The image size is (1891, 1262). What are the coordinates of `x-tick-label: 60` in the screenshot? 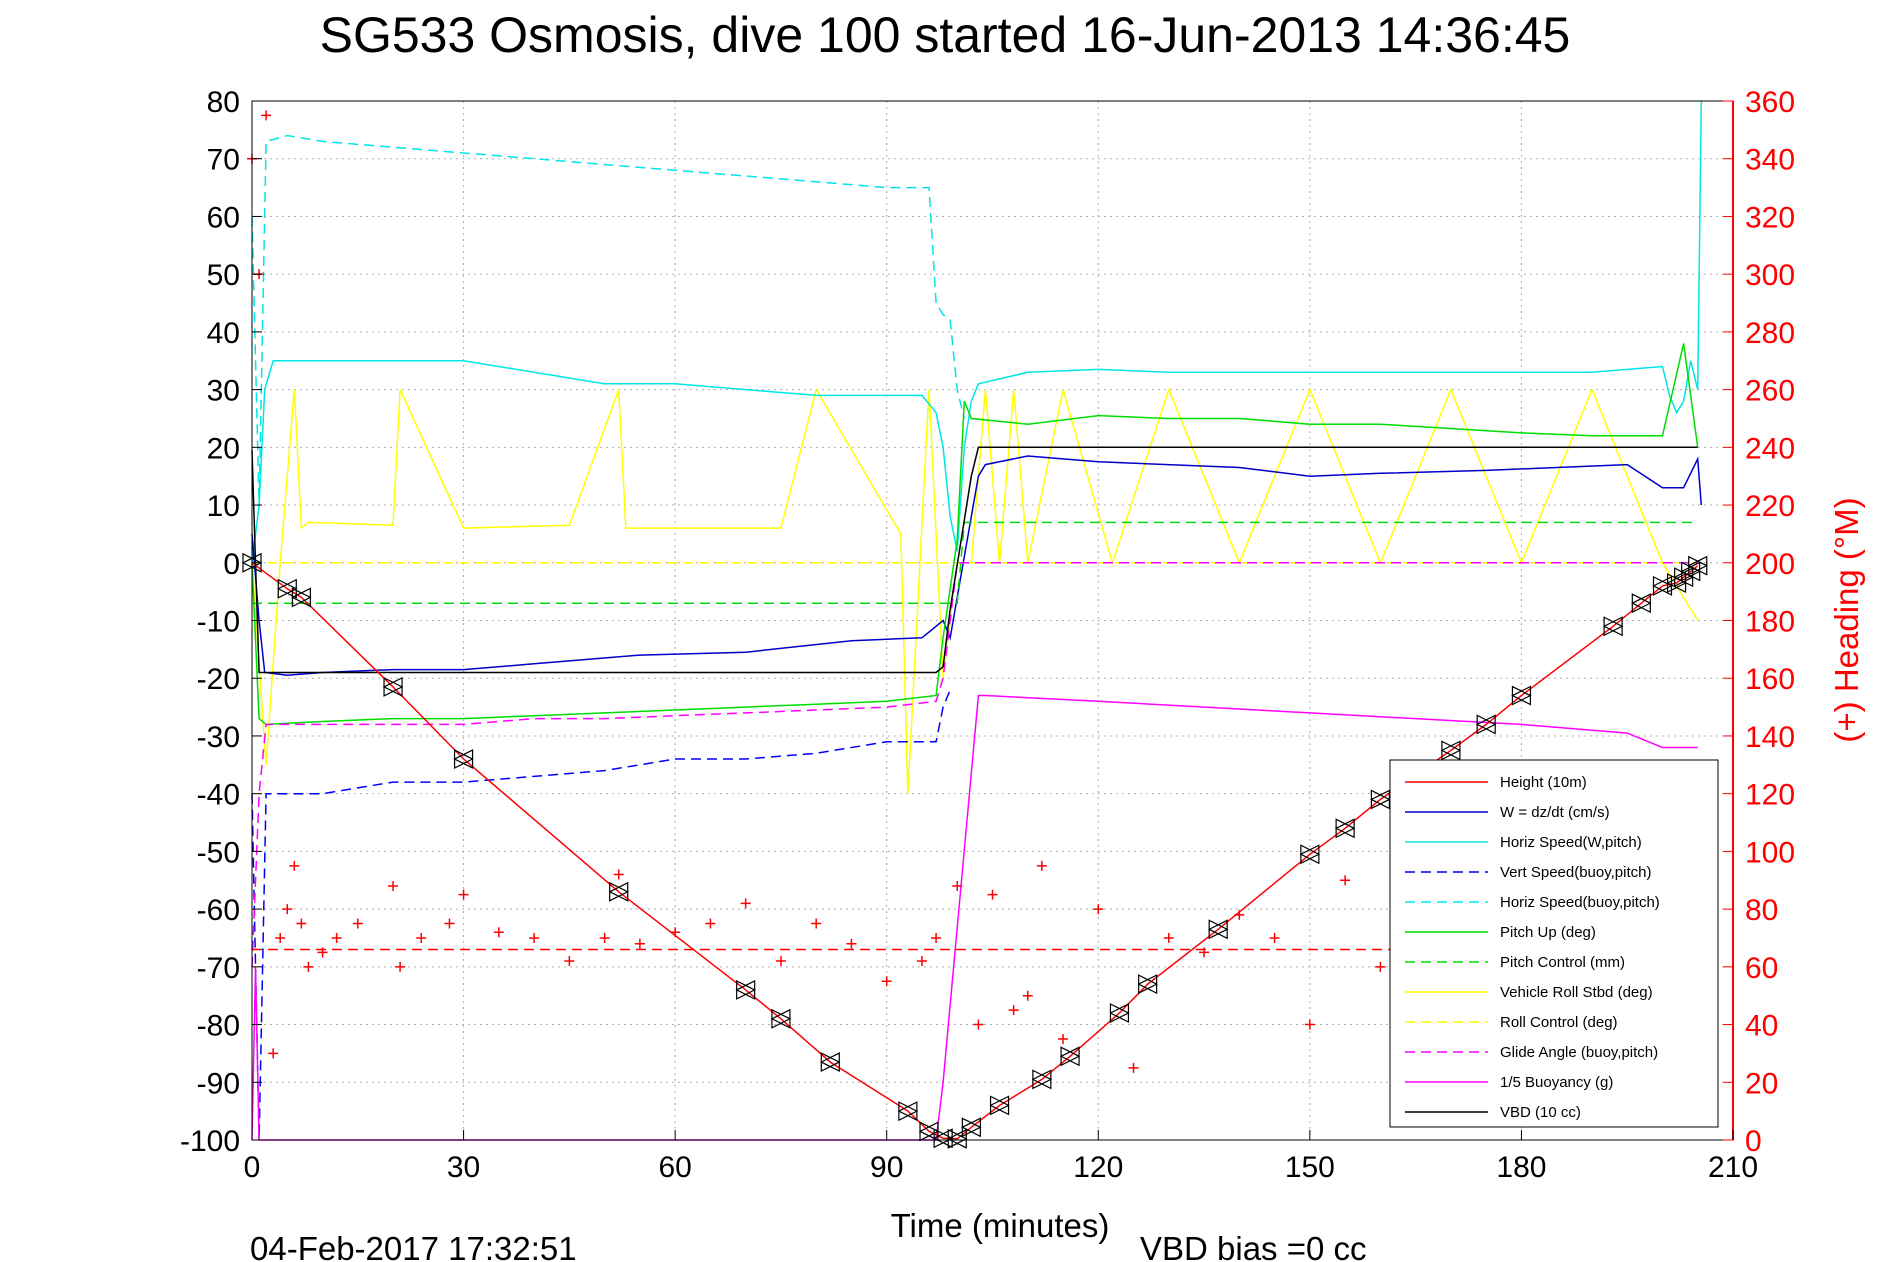 It's located at (674, 1167).